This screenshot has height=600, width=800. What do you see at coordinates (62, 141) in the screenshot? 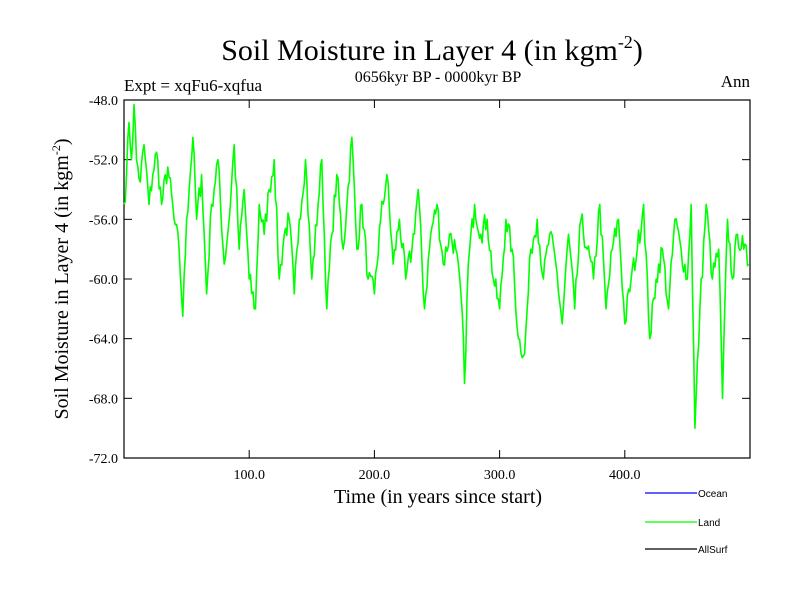
I see `y-axis-label-close: )` at bounding box center [62, 141].